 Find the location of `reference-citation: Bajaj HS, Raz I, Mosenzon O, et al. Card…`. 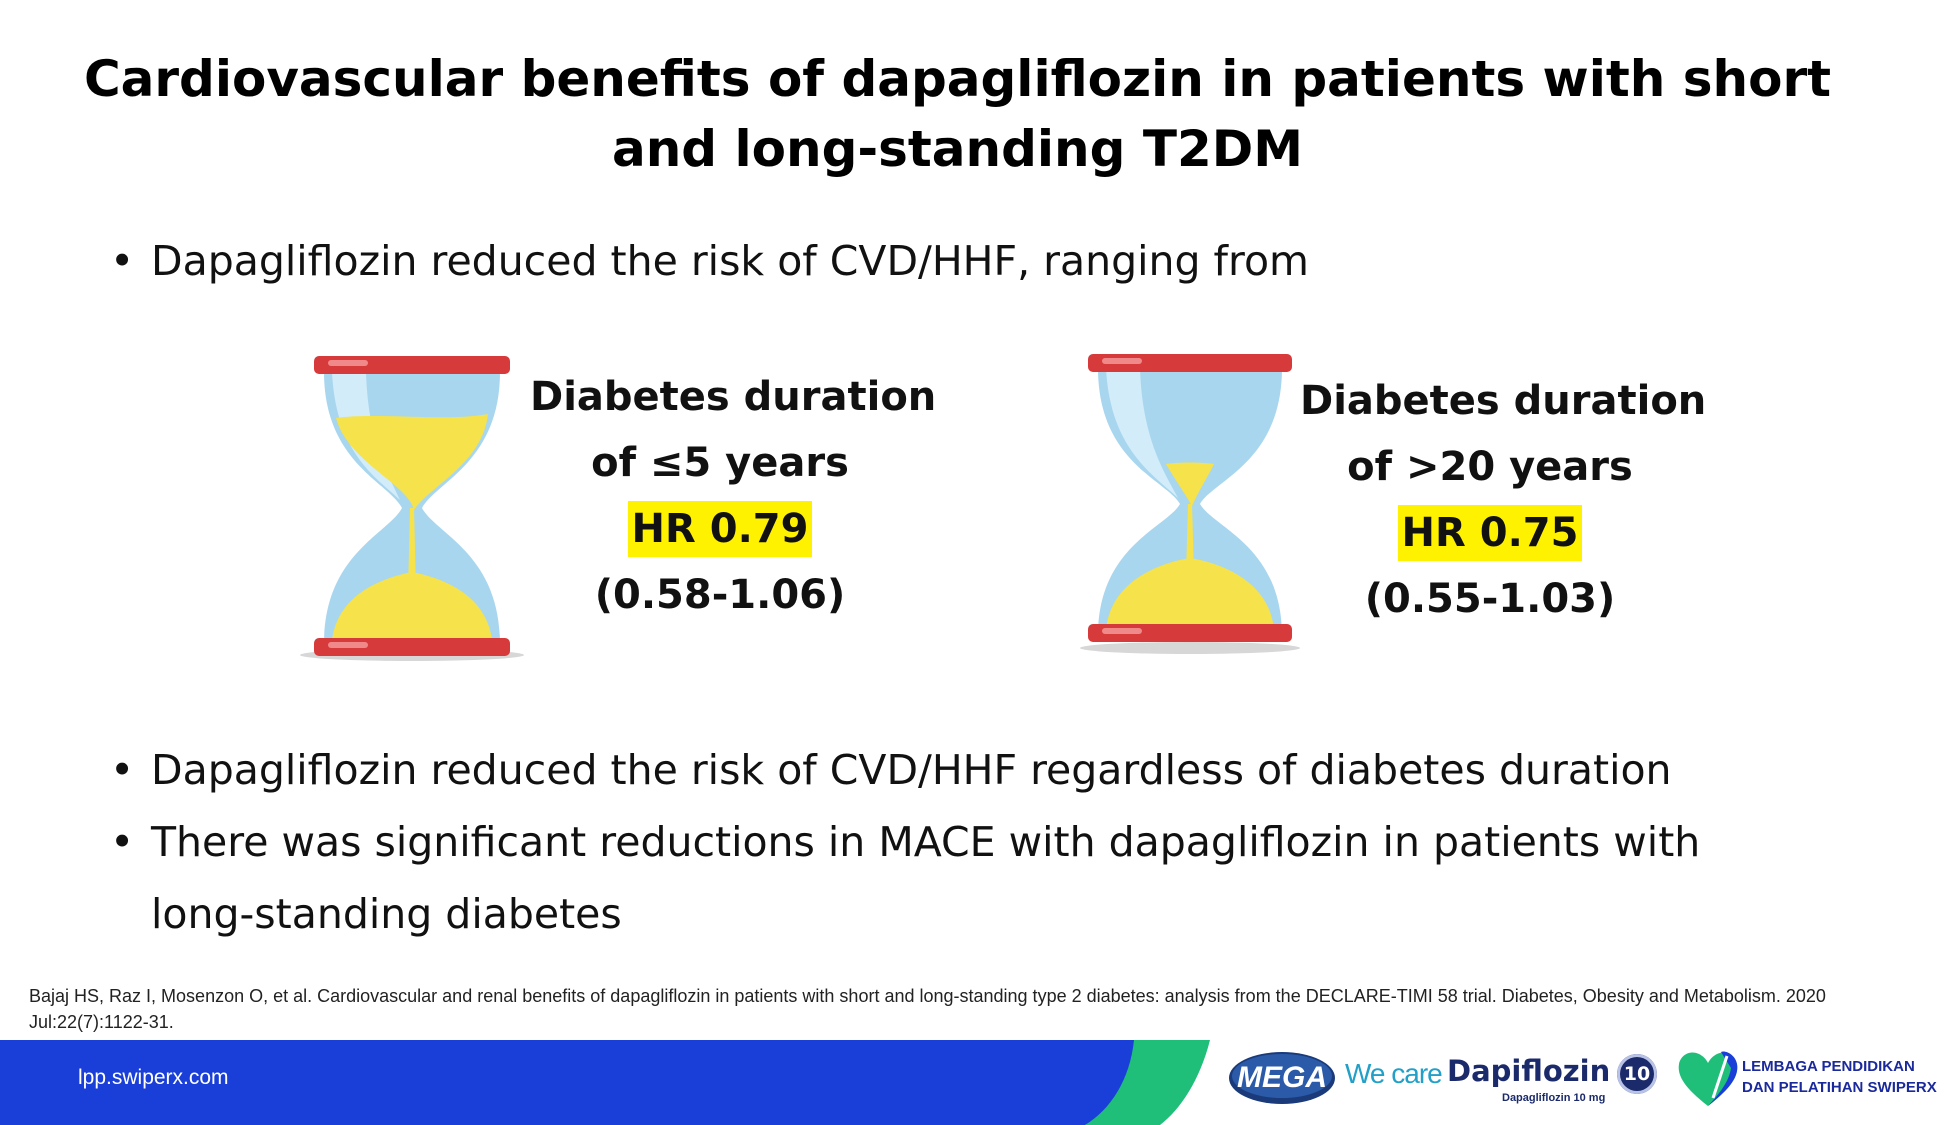

reference-citation: Bajaj HS, Raz I, Mosenzon O, et al. Card… is located at coordinates (927, 1009).